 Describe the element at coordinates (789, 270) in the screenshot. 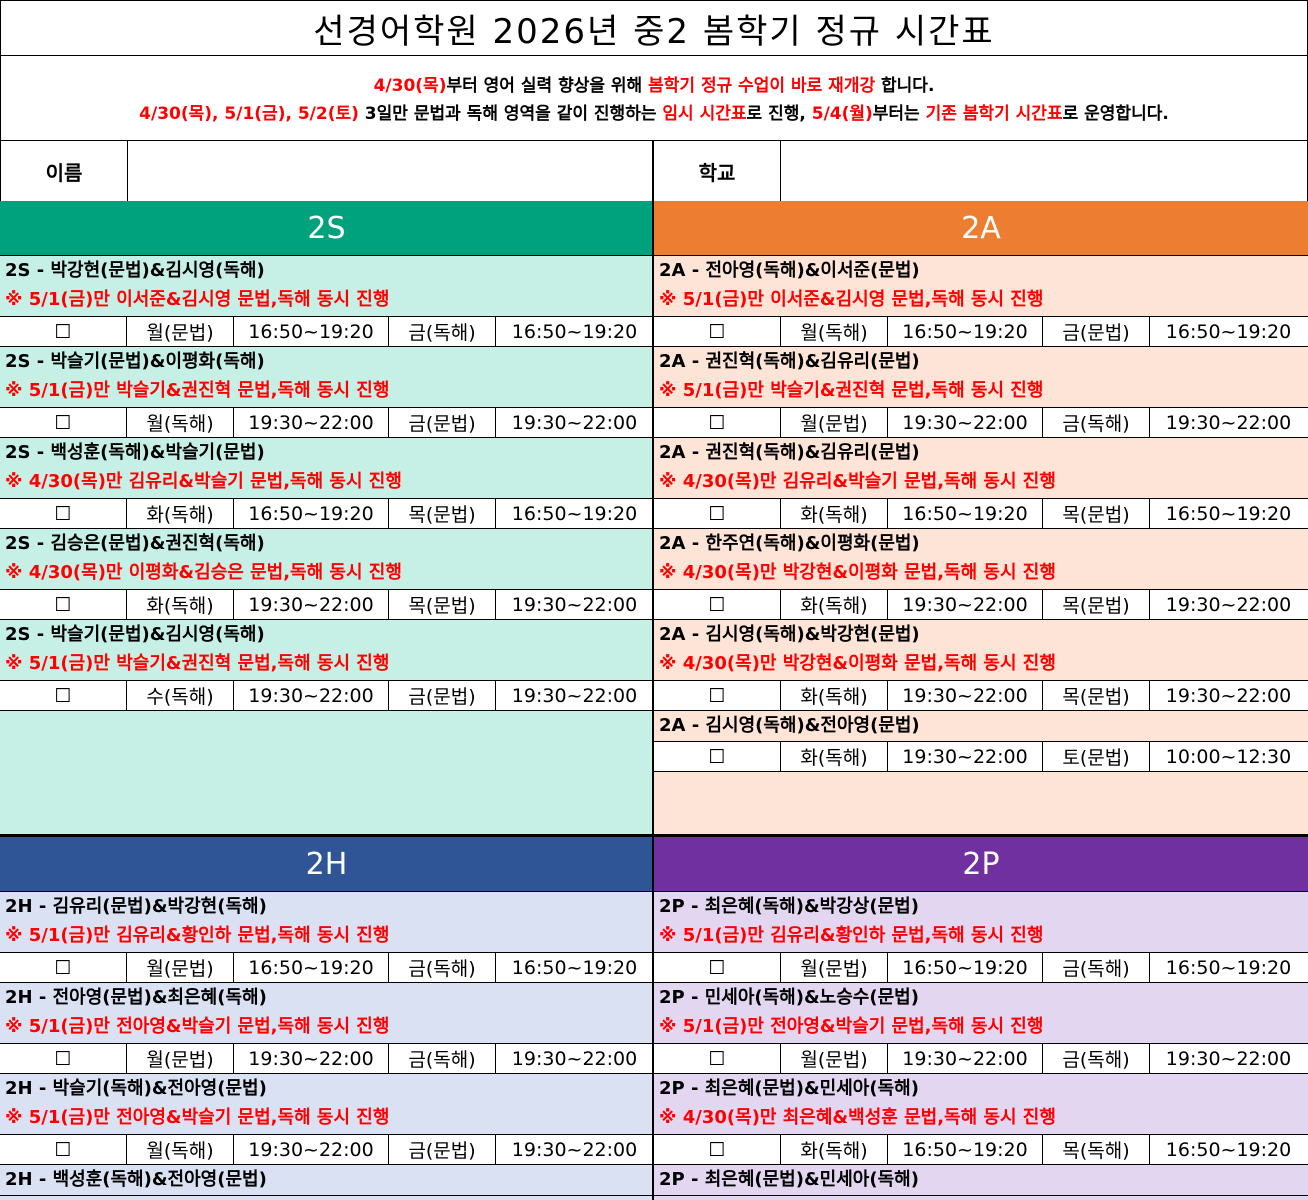

I see `class-title: 2A - 전아영(독해)&이서준(문법)` at that location.